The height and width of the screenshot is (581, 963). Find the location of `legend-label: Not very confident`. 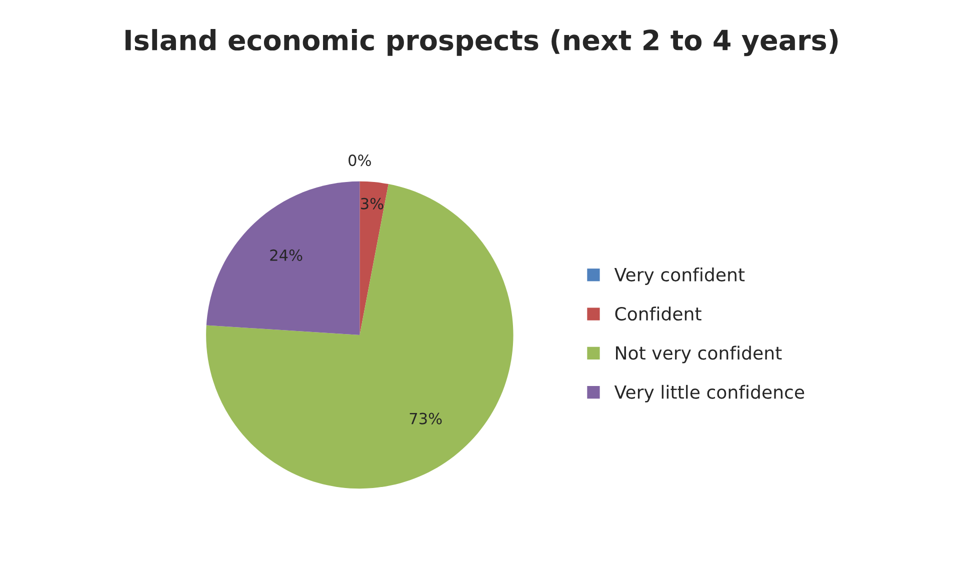

legend-label: Not very confident is located at coordinates (699, 355).